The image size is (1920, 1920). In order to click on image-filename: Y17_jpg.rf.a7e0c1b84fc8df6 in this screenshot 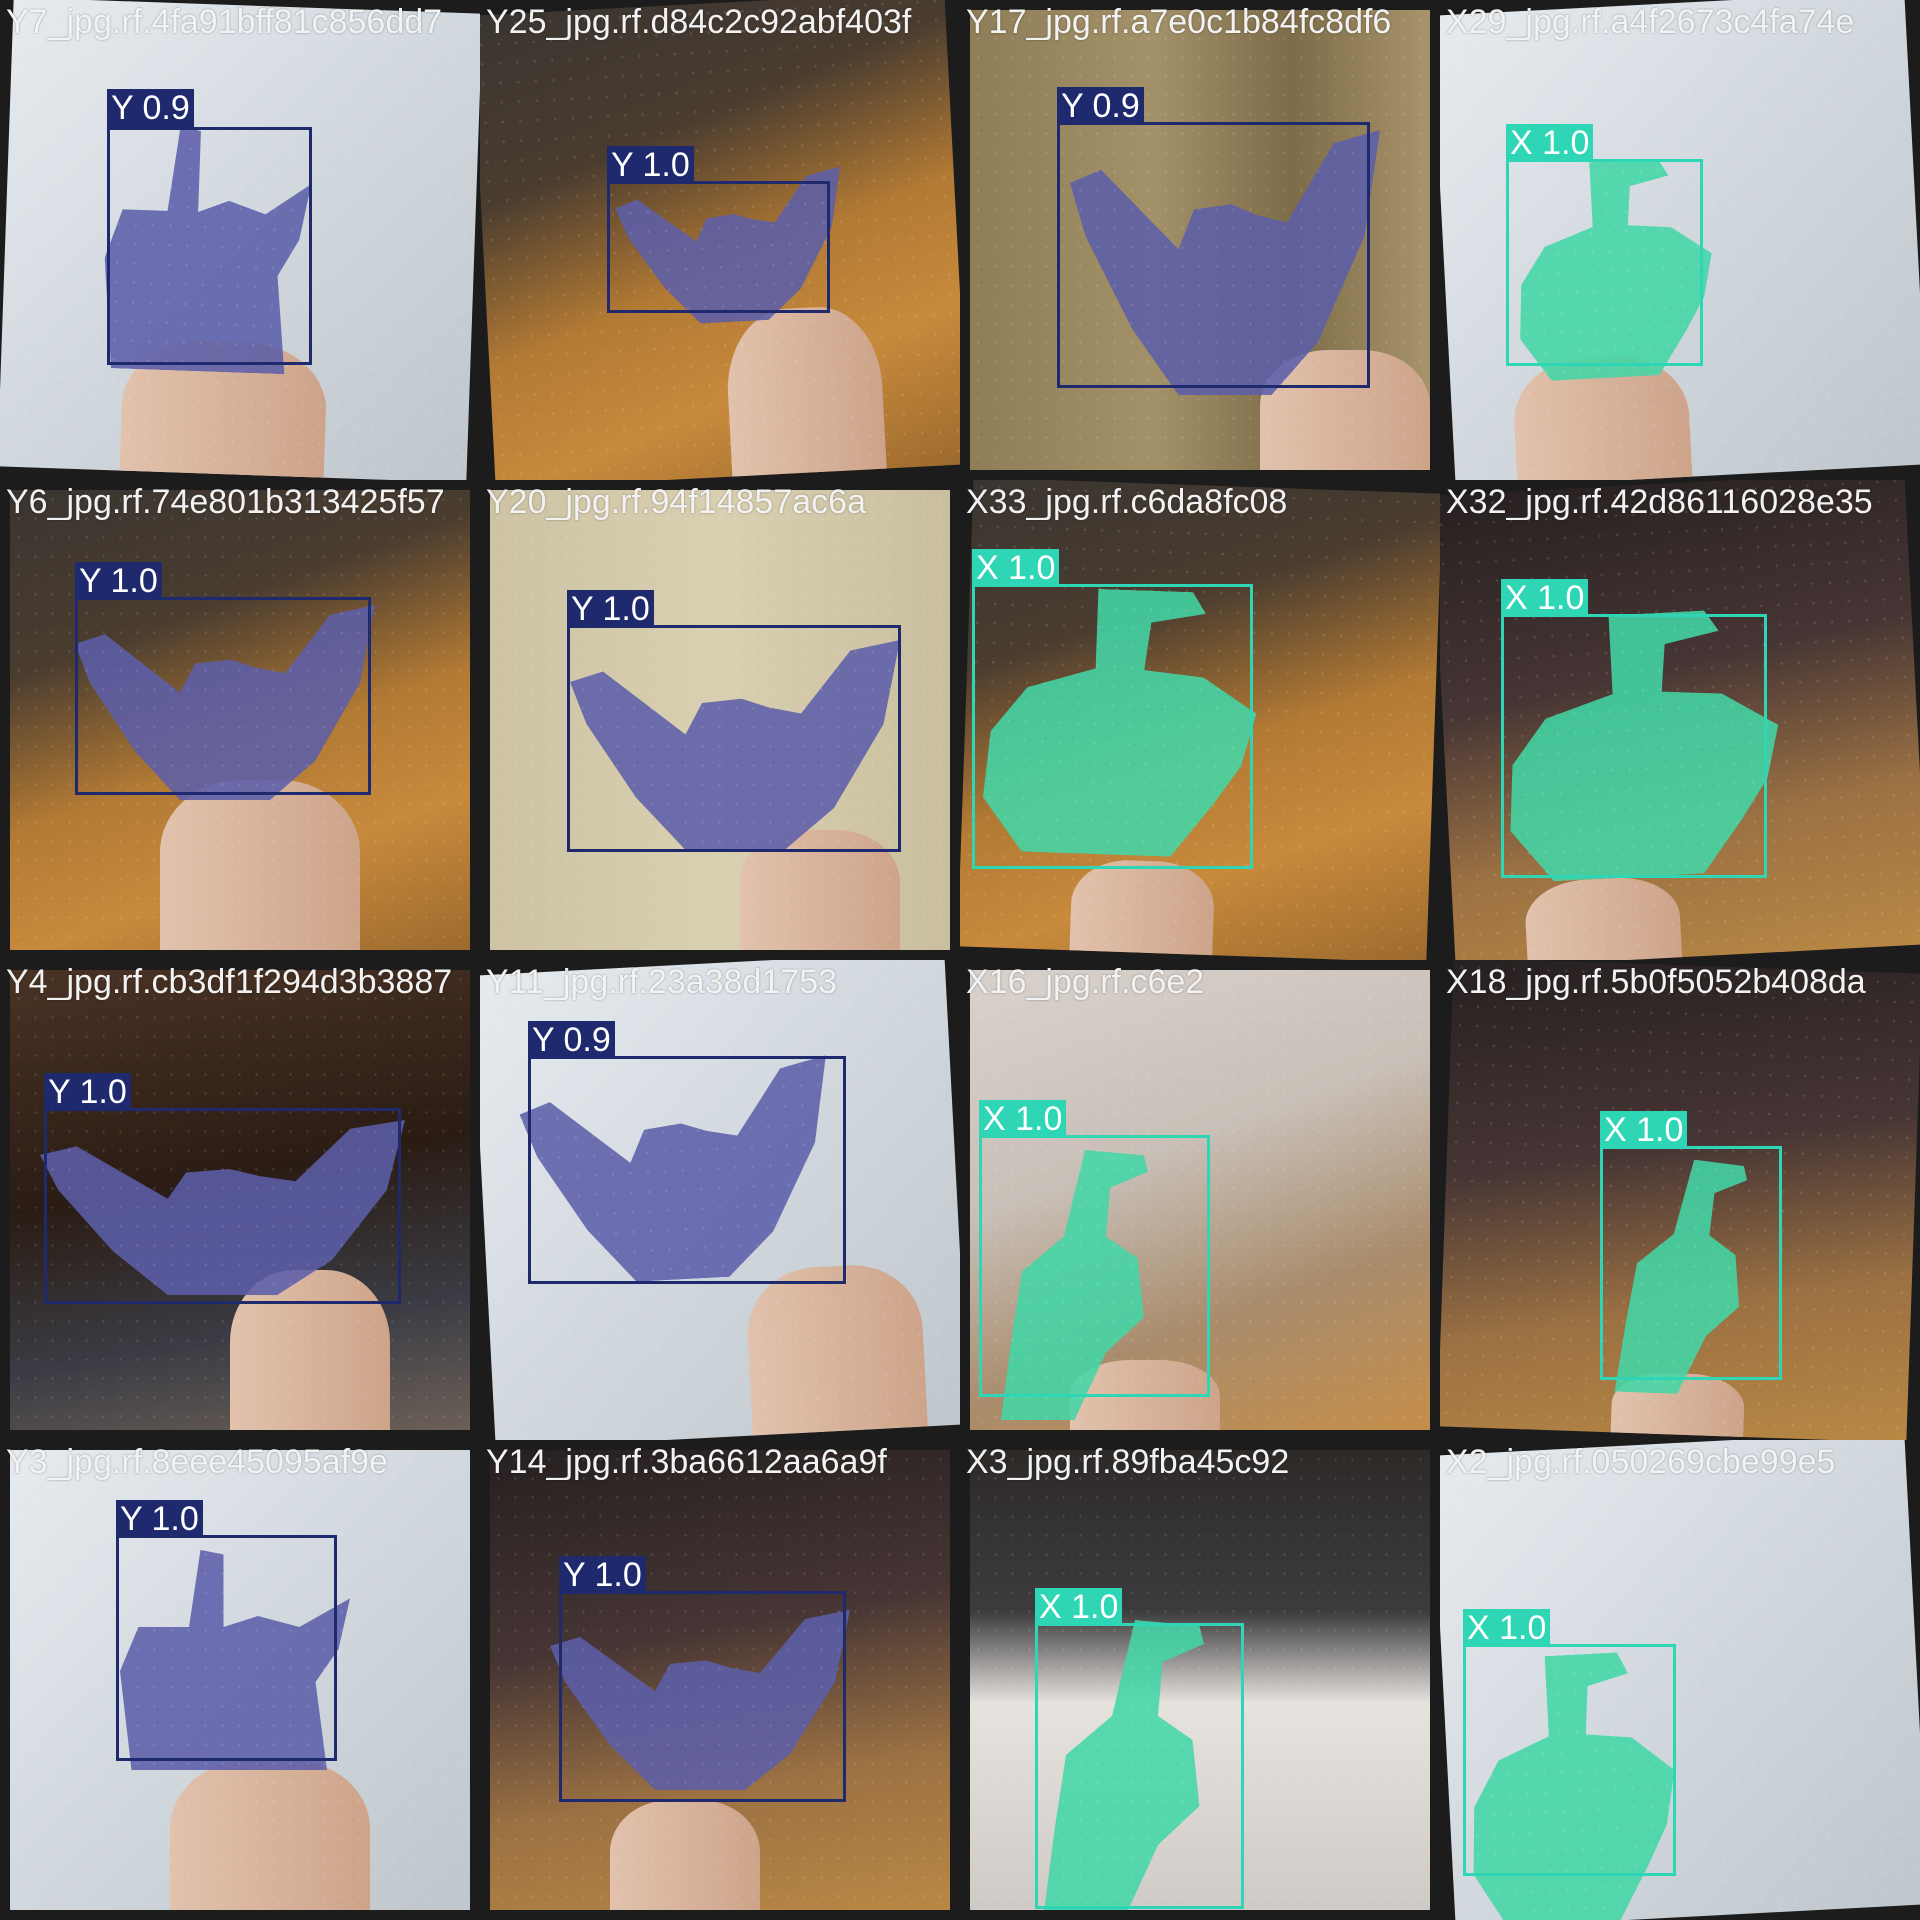, I will do `click(1179, 22)`.